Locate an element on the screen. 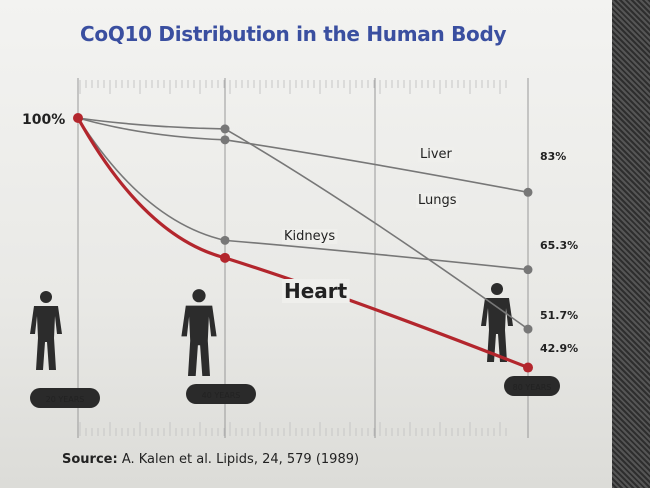 The height and width of the screenshot is (488, 650). series-label-bg-liver is located at coordinates (436, 154).